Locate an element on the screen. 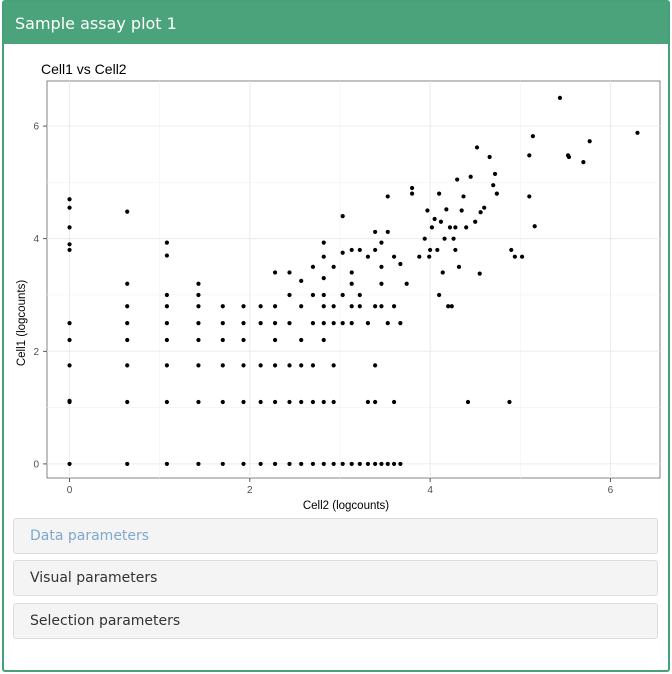 This screenshot has height=674, width=672. y-tick-label: 2 is located at coordinates (36, 352).